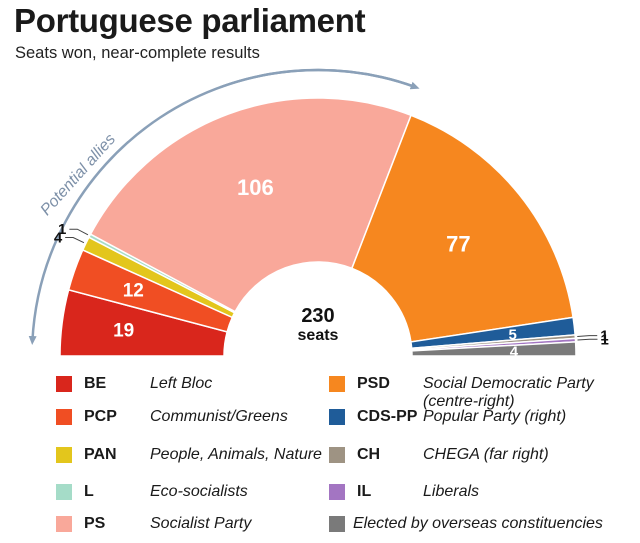  I want to click on legend-item-cds-pp: CDS-PP Popular Party (right), so click(484, 417).